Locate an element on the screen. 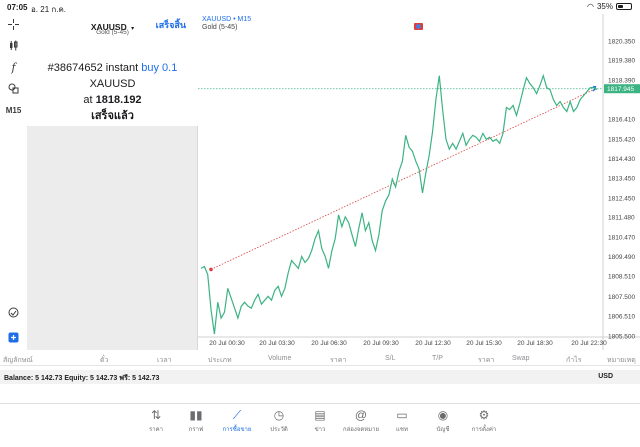 The height and width of the screenshot is (447, 640). tab-label: กราฟ is located at coordinates (196, 430).